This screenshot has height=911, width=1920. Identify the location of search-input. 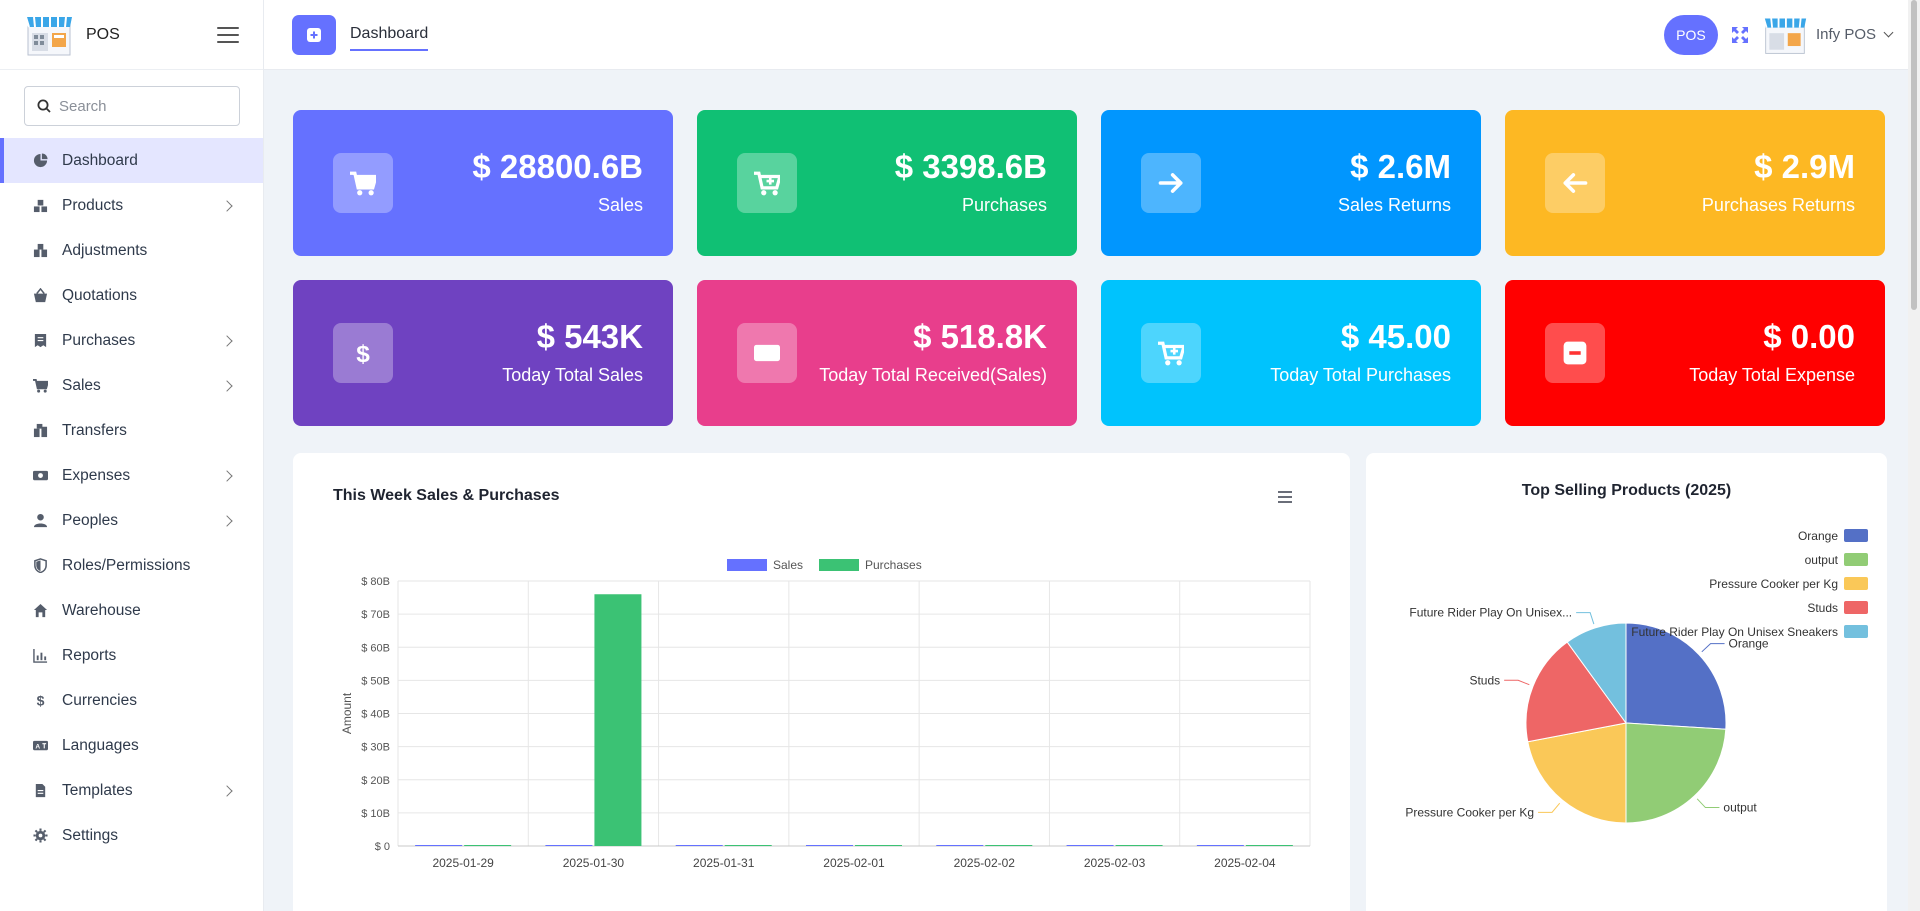
(139, 106).